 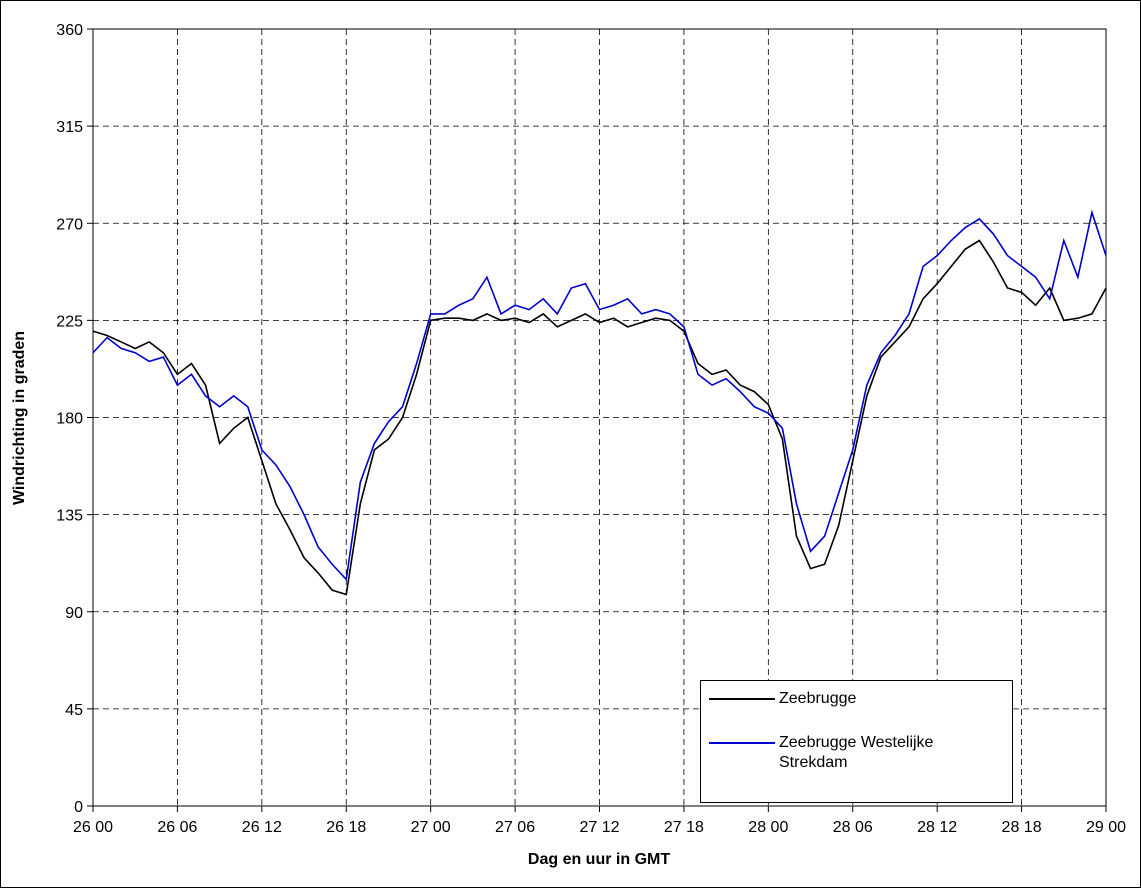 I want to click on x-tick-label: 28 06, so click(x=853, y=827).